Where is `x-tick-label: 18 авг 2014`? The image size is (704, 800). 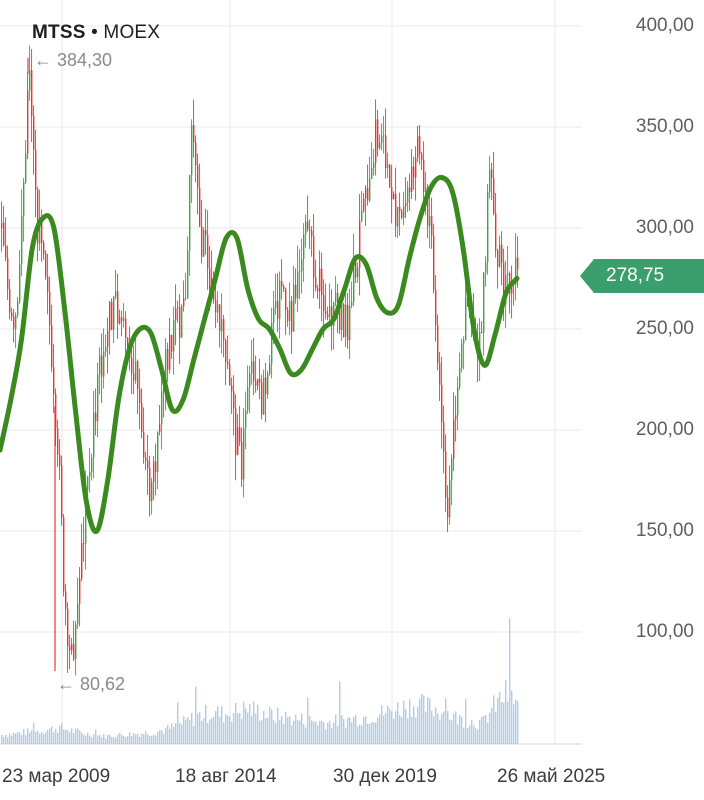 x-tick-label: 18 авг 2014 is located at coordinates (226, 776).